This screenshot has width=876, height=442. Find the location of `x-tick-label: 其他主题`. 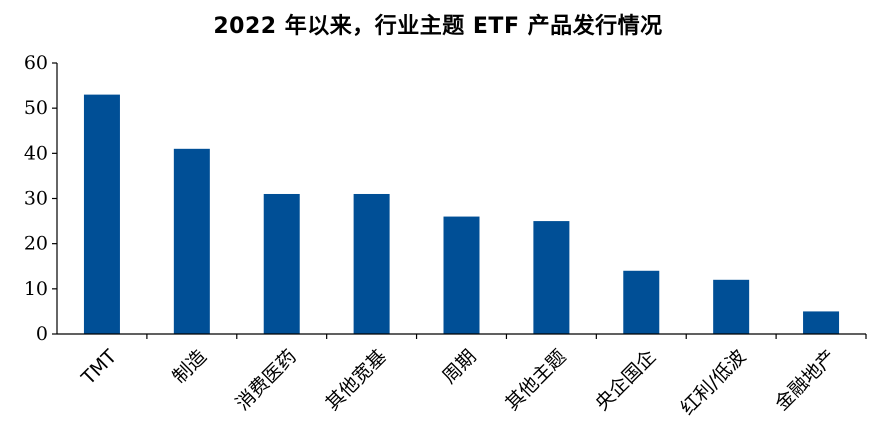

x-tick-label: 其他主题 is located at coordinates (535, 380).